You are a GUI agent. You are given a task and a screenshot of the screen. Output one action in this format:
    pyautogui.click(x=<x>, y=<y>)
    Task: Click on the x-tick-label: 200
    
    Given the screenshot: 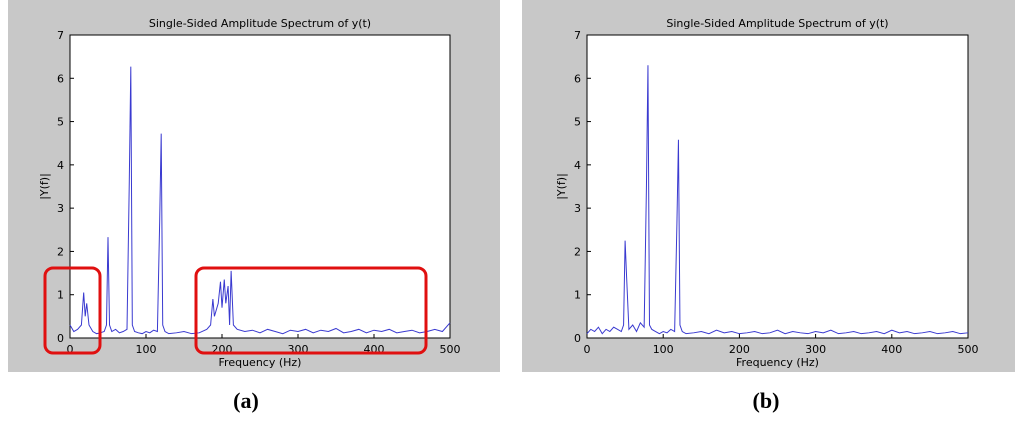 What is the action you would take?
    pyautogui.click(x=739, y=349)
    